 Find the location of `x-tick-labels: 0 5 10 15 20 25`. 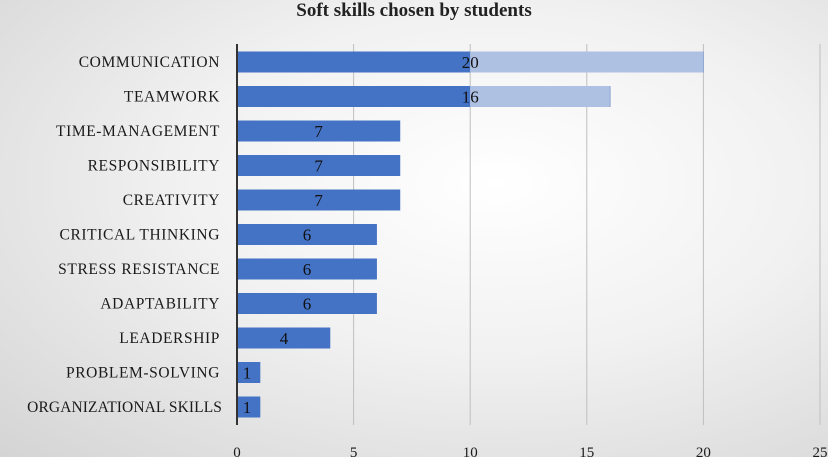

x-tick-labels: 0 5 10 15 20 25 is located at coordinates (530, 451).